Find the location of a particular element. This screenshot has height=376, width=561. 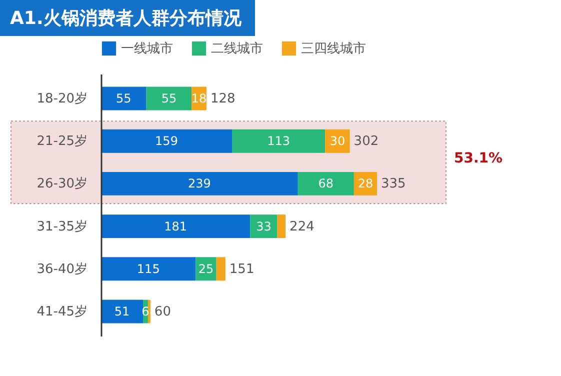

legend-label: 三四线城市 is located at coordinates (333, 48).